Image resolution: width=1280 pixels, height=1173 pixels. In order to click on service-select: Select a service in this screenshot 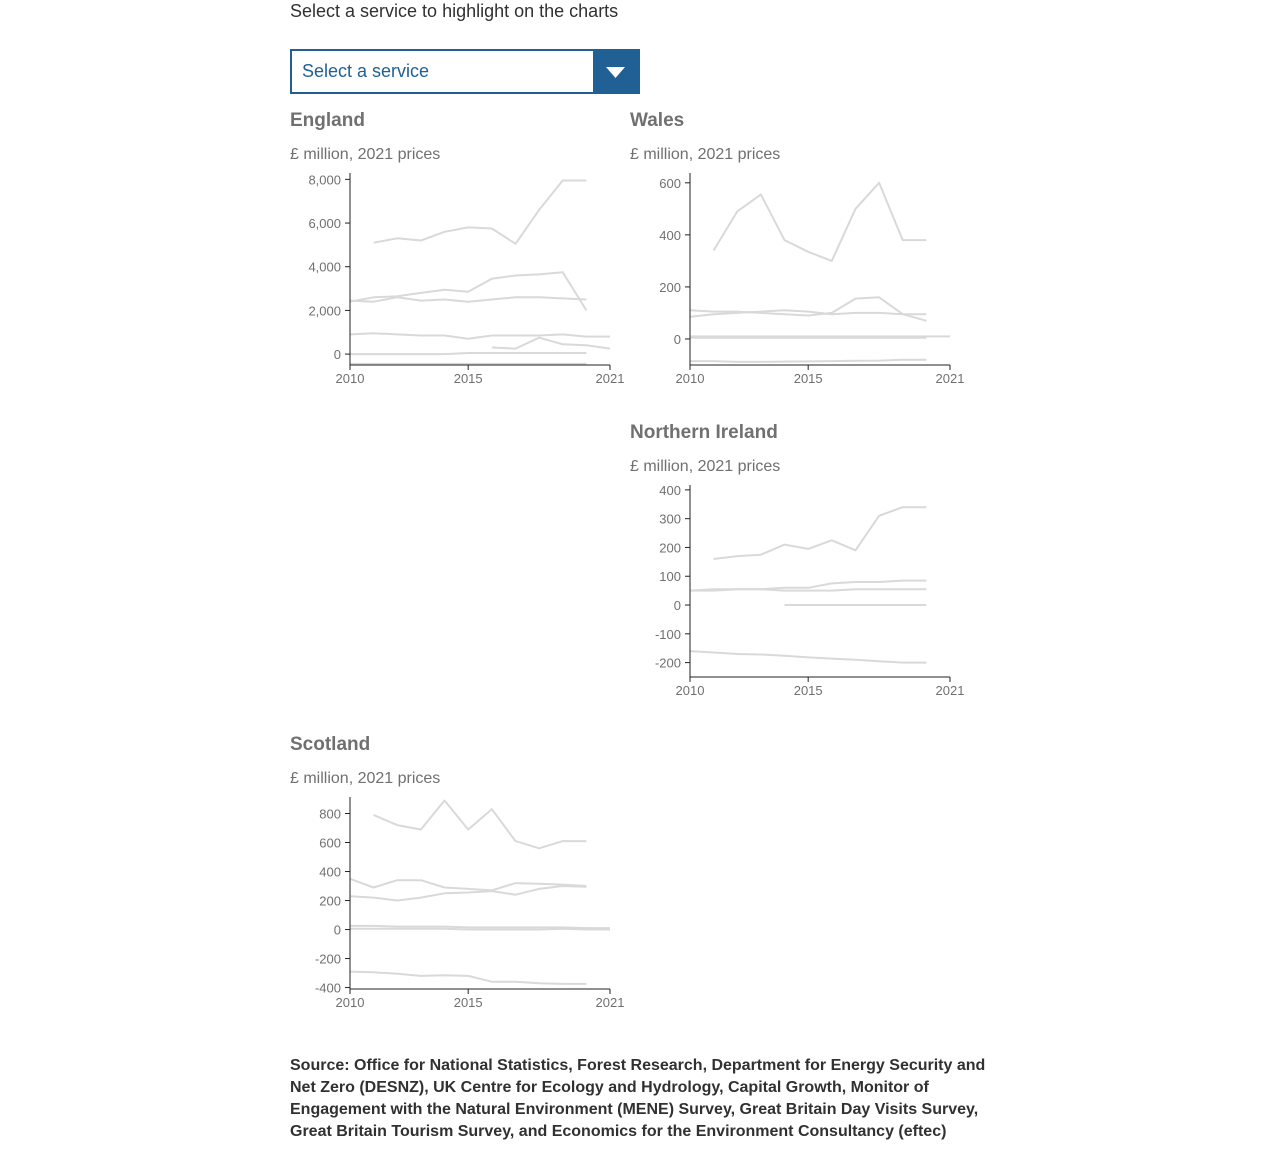, I will do `click(465, 71)`.